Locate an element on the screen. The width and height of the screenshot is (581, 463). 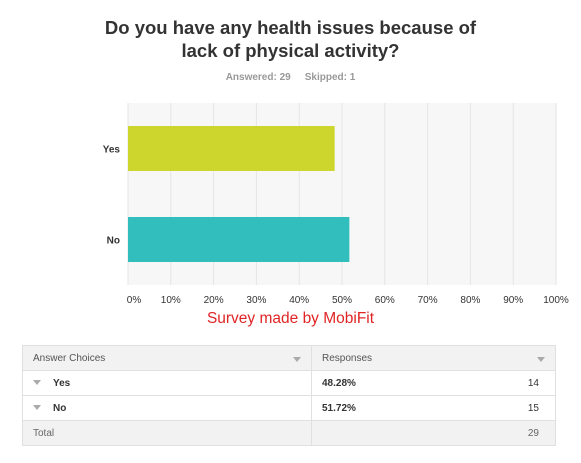
response-percent: 51.72% is located at coordinates (339, 408).